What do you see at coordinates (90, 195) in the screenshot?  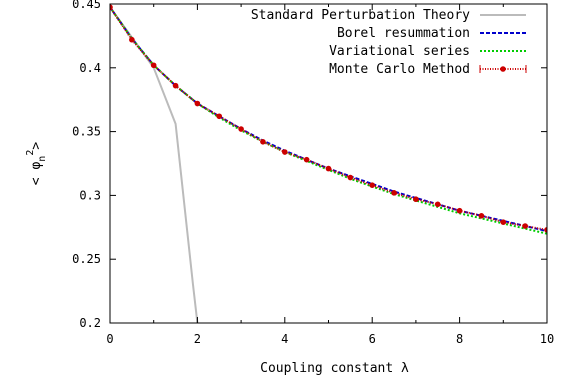 I see `y-tick-label: 0.3` at bounding box center [90, 195].